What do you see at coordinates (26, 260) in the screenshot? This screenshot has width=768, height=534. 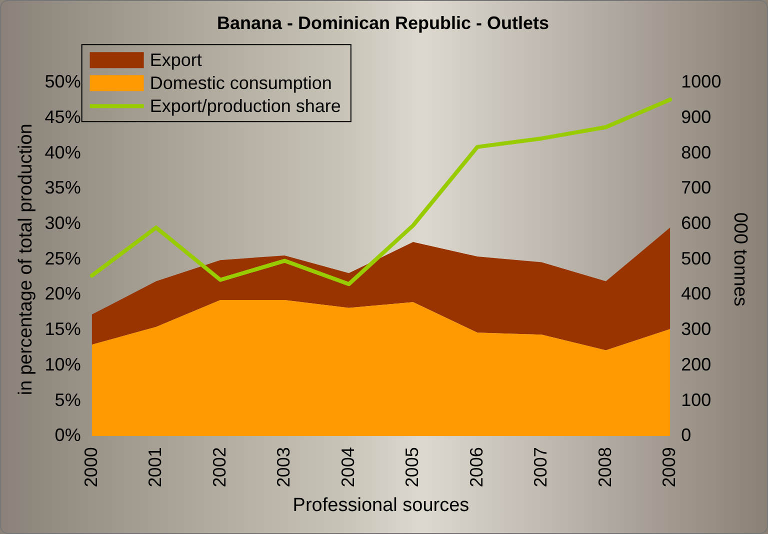 I see `y-axis-title: in percentage of total production` at bounding box center [26, 260].